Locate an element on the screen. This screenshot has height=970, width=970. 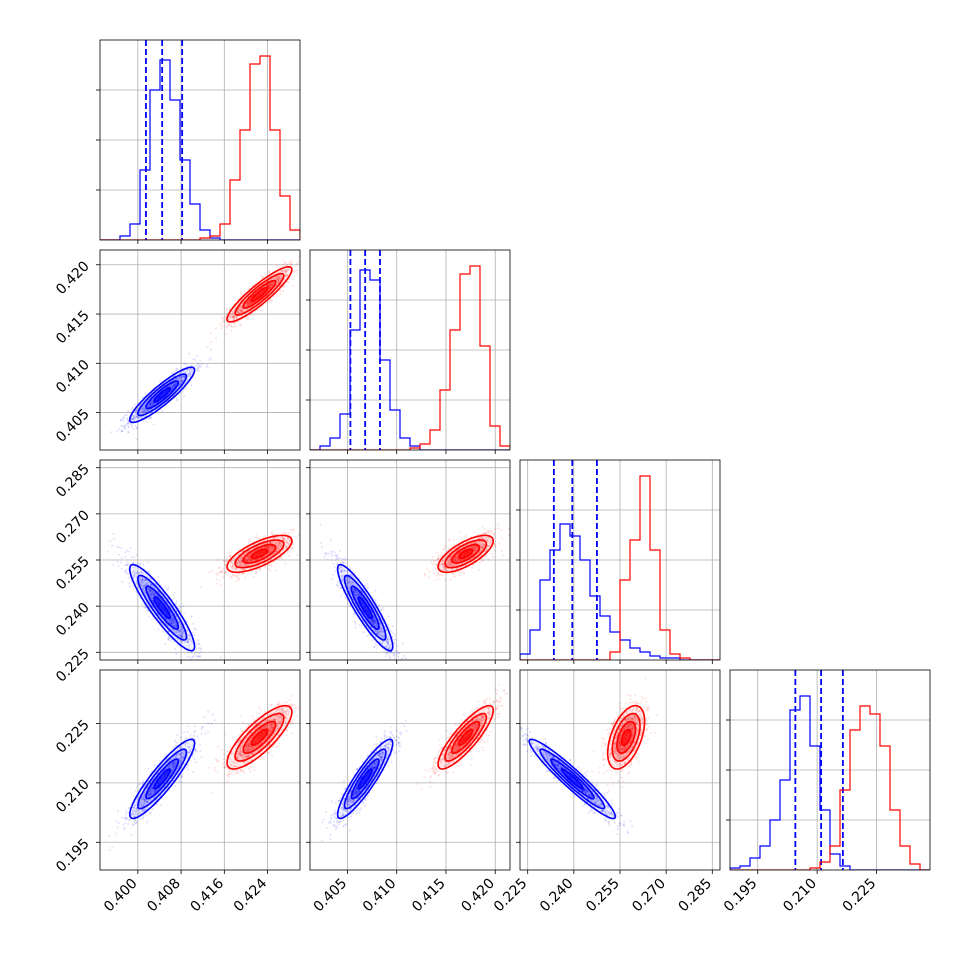
y-tick-label: 0.285 is located at coordinates (73, 481).